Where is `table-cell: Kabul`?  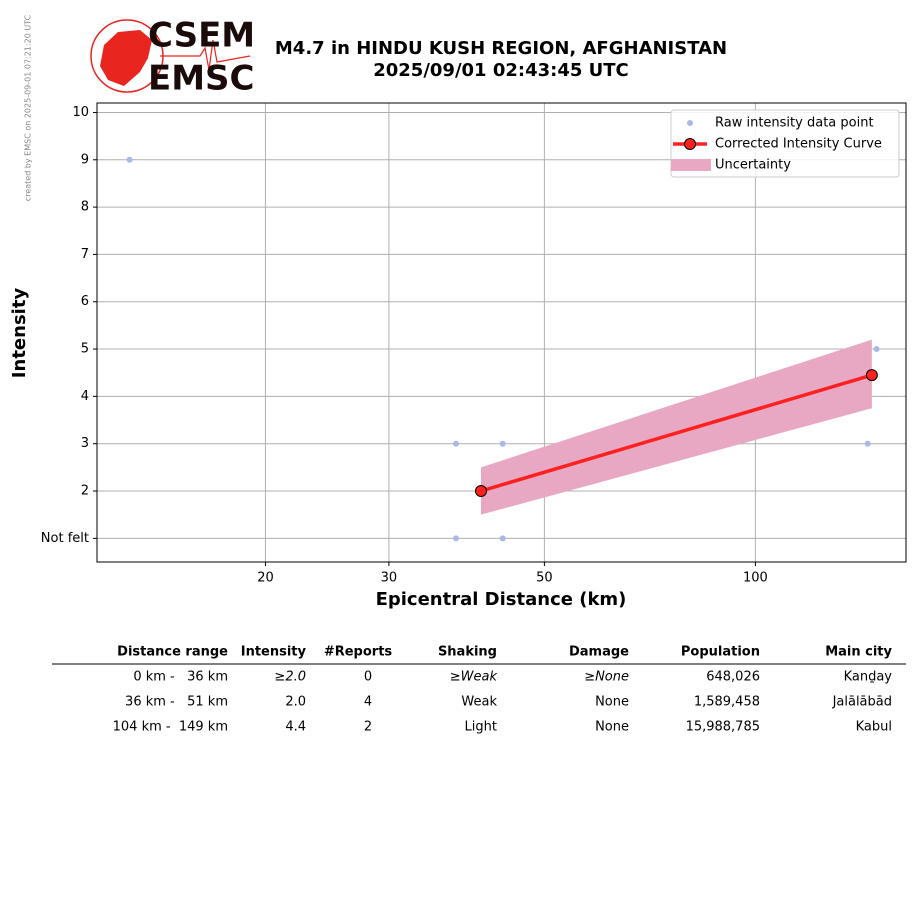
table-cell: Kabul is located at coordinates (874, 727).